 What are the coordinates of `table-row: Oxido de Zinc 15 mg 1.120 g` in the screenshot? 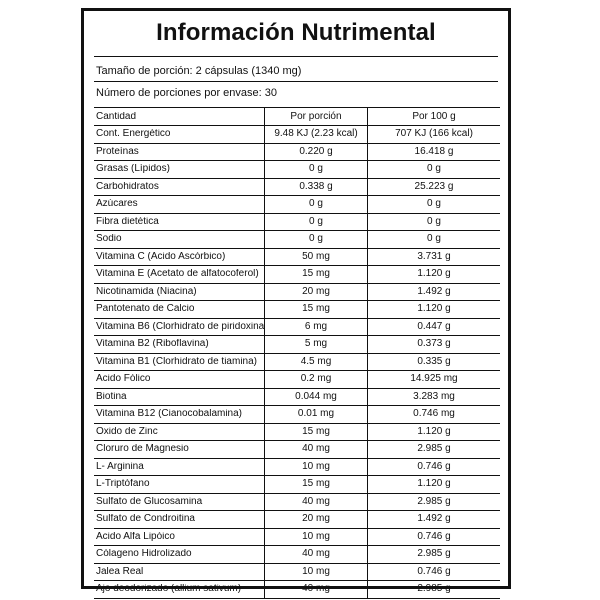 It's located at (297, 432).